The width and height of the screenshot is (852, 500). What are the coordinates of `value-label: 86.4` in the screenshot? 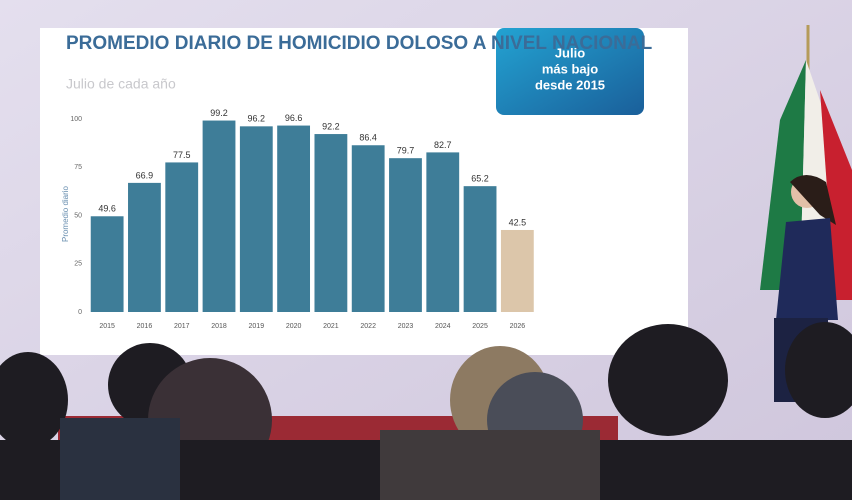 It's located at (368, 138).